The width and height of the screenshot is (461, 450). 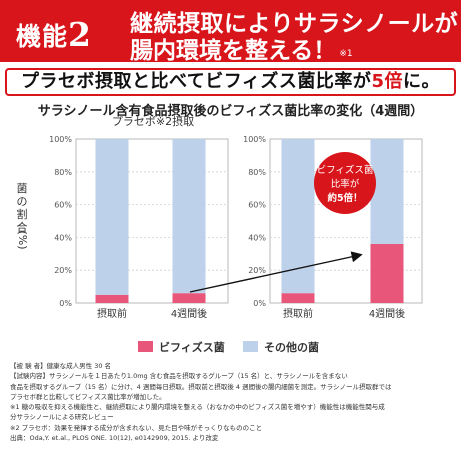 What do you see at coordinates (61, 366) in the screenshot?
I see `footnote-line: 【被 験 者】健康な成人男性 30 名` at bounding box center [61, 366].